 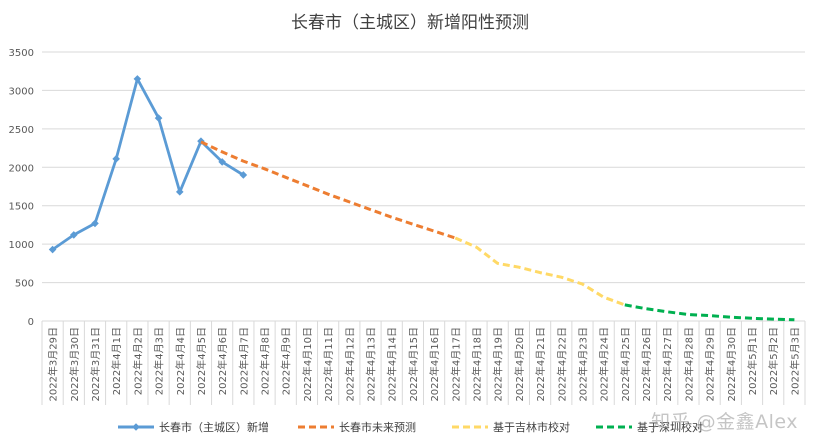 I want to click on x-tick-label: 2022年3月31日, so click(x=95, y=364).